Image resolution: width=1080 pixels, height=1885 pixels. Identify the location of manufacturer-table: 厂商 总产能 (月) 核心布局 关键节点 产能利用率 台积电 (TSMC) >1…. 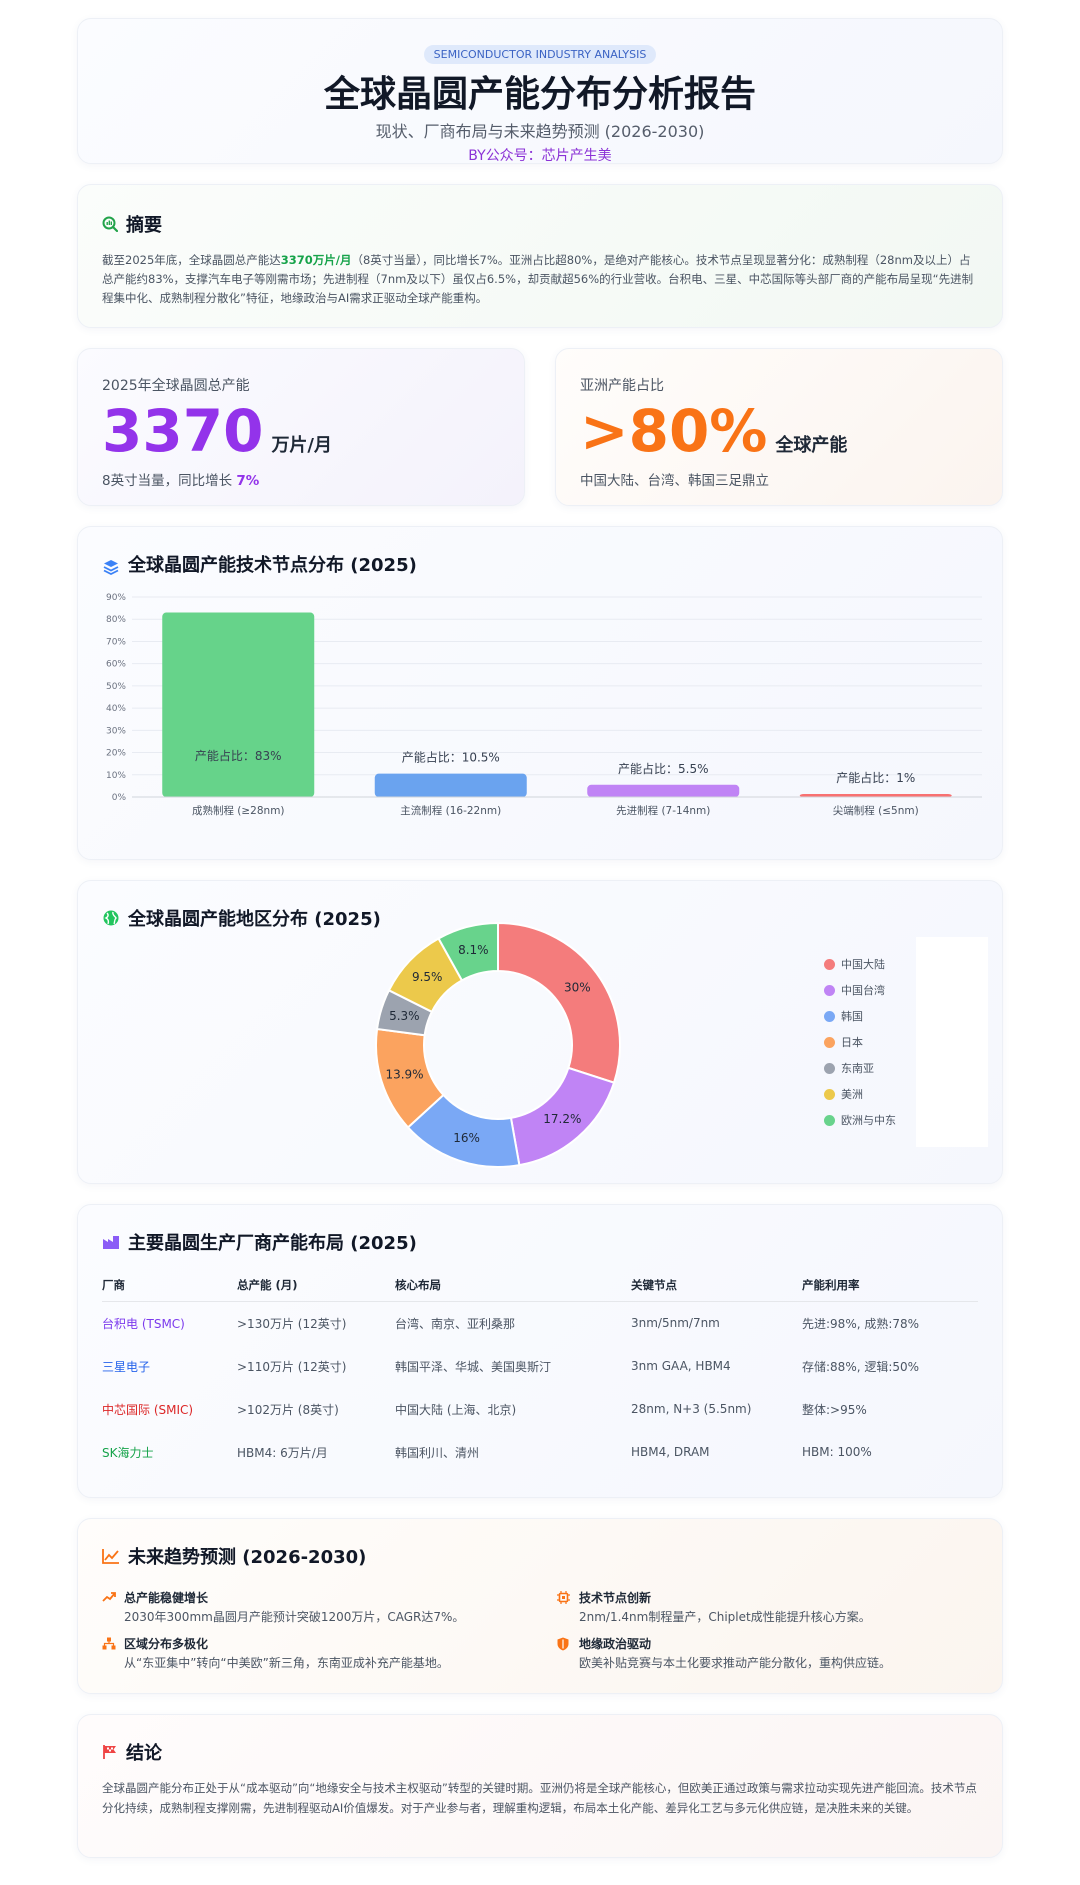
(540, 1371).